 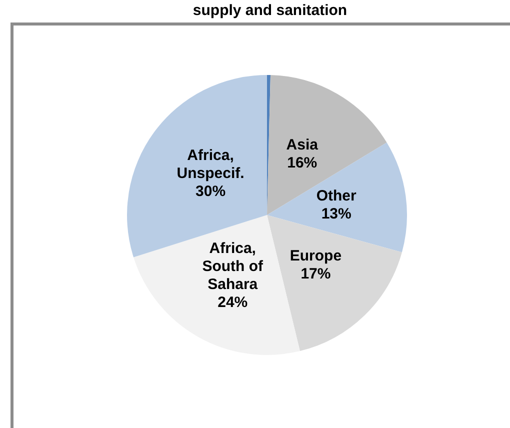 What do you see at coordinates (211, 191) in the screenshot?
I see `data-label: 30%` at bounding box center [211, 191].